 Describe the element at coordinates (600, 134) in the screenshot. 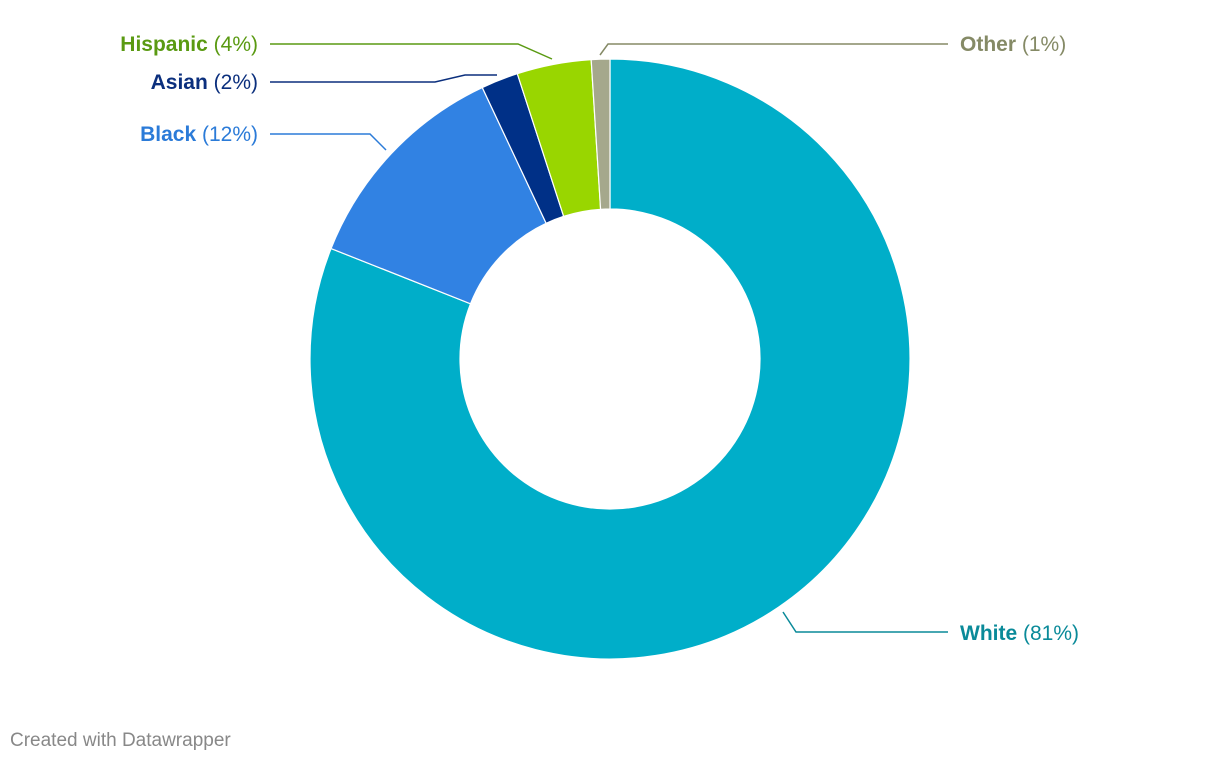

I see `slice-other` at that location.